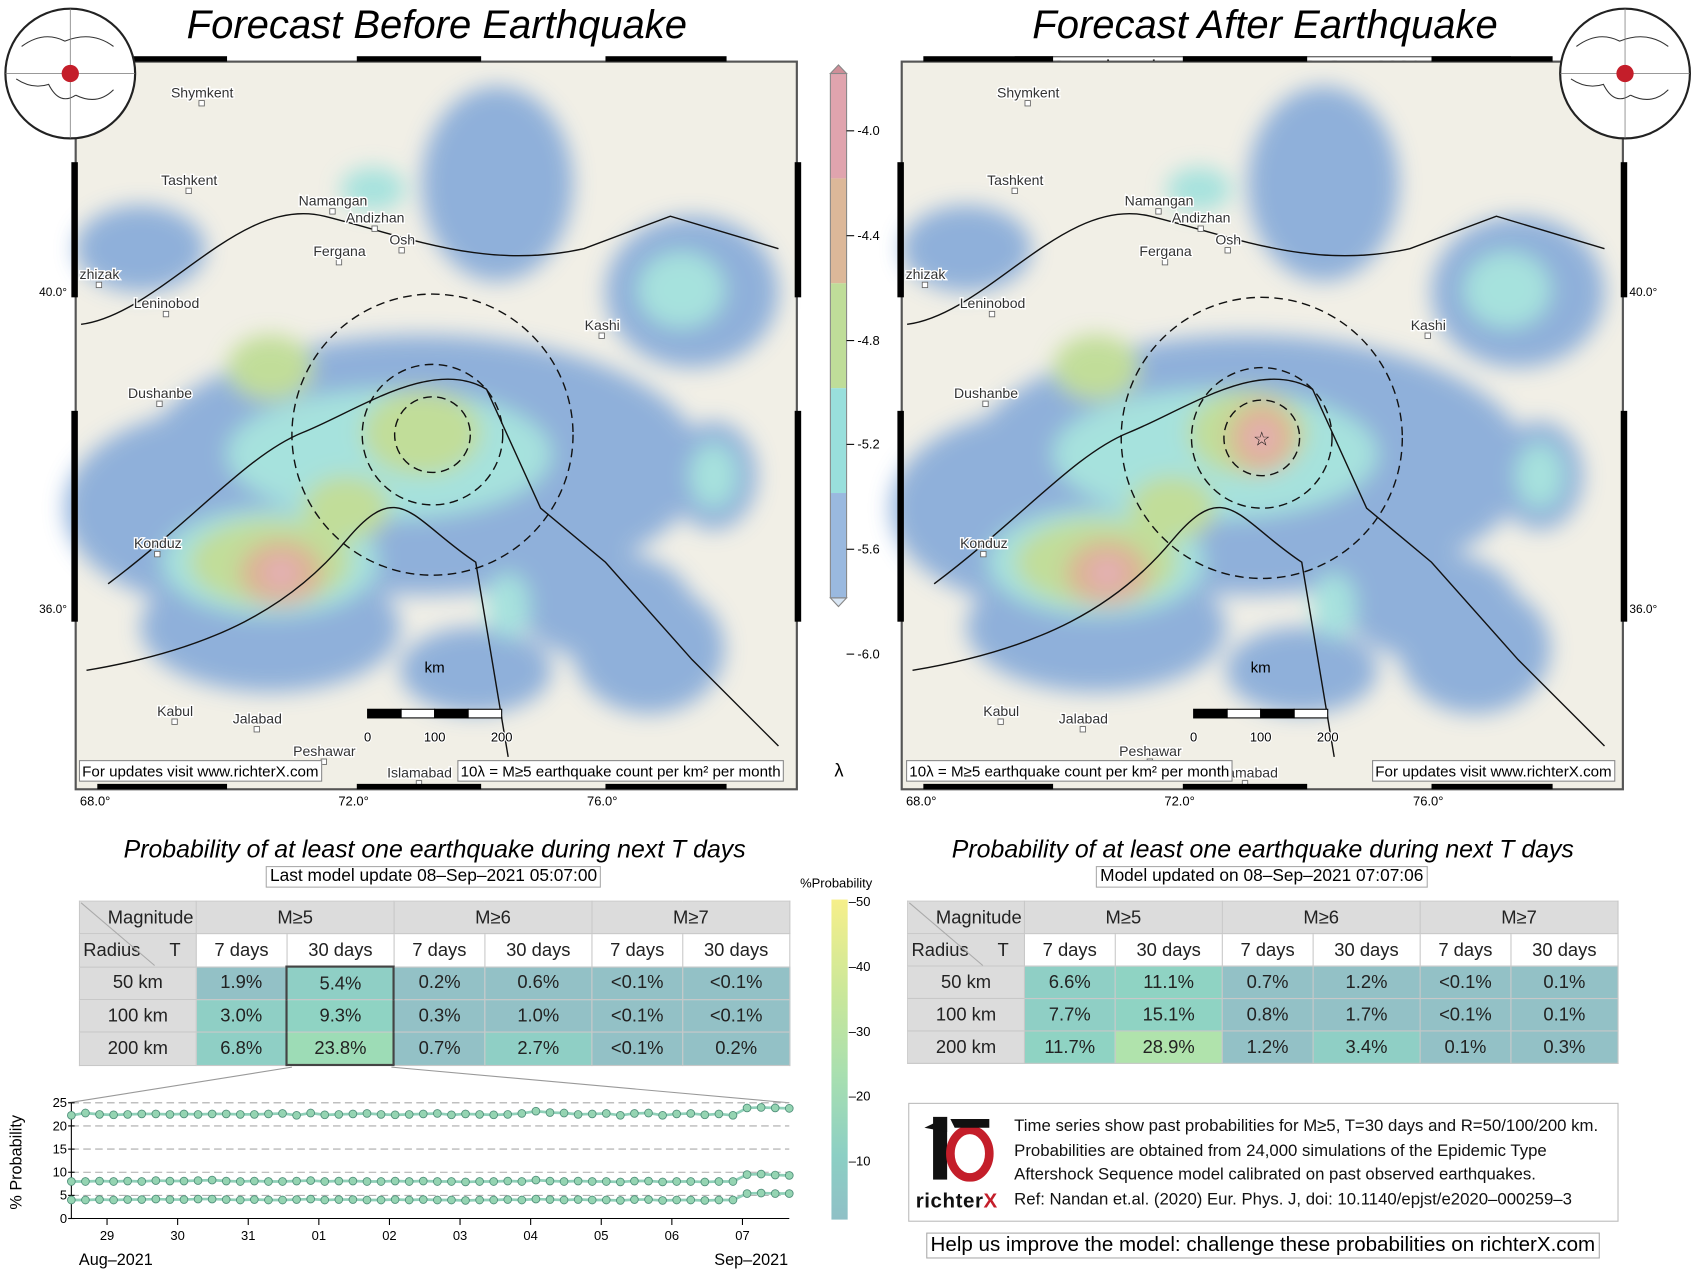 The height and width of the screenshot is (1272, 1692). What do you see at coordinates (241, 983) in the screenshot?
I see `probability-cell: 1.9%` at bounding box center [241, 983].